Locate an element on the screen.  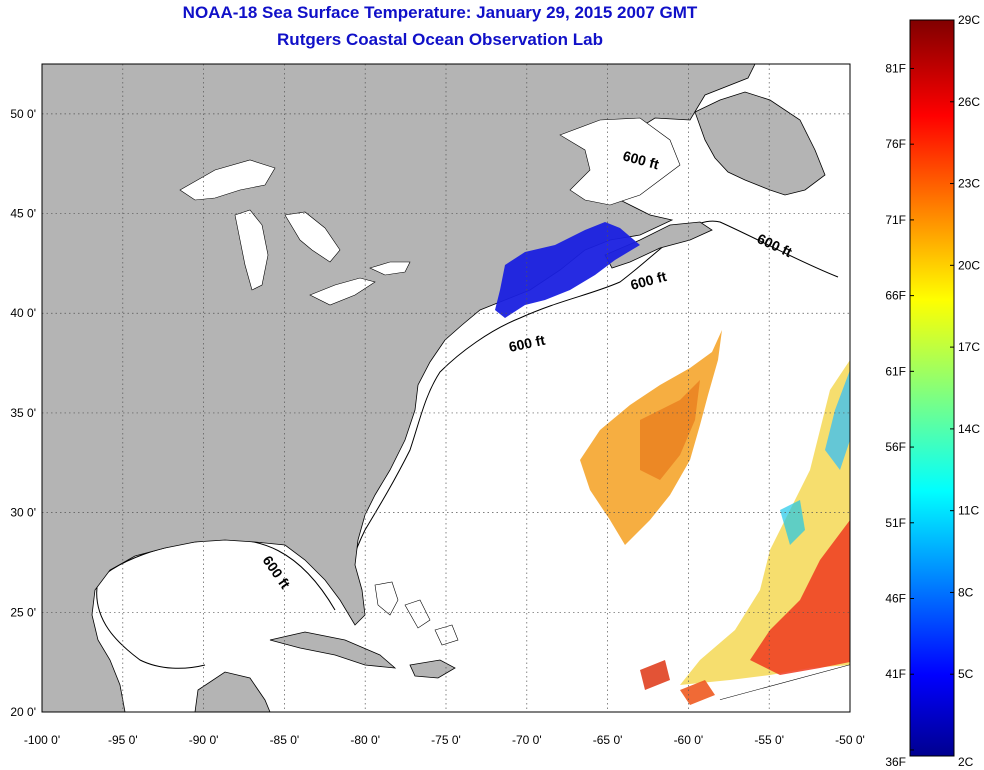
sst-southeast-warm is located at coordinates (800, 597).